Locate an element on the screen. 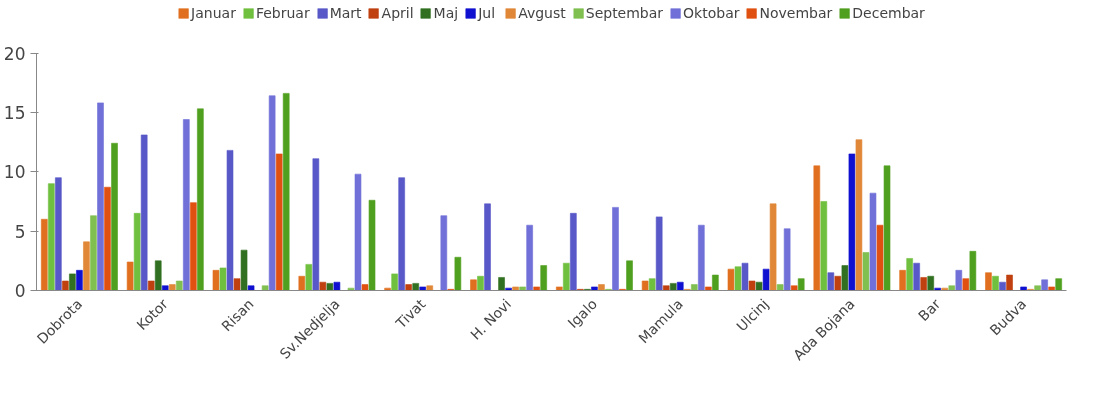 The image size is (1098, 412). legend-label: Mart is located at coordinates (345, 13).